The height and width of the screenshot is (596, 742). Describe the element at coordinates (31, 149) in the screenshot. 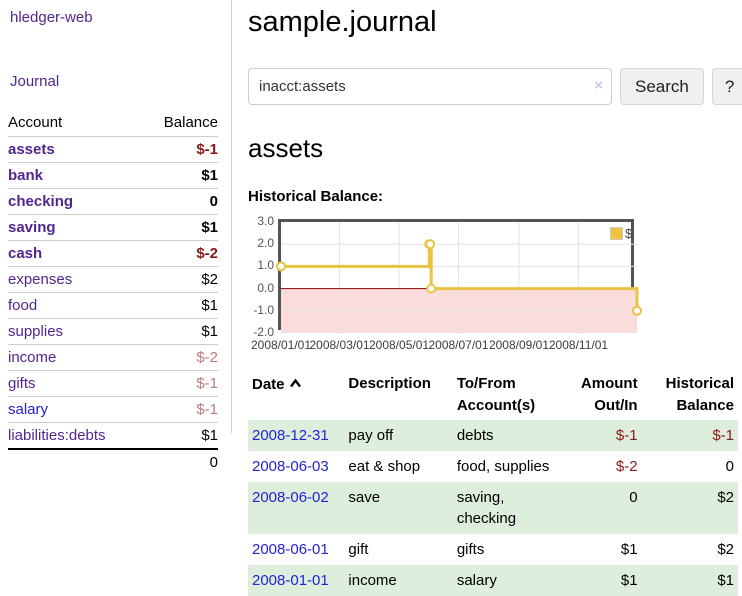

I see `account-link: assets` at that location.